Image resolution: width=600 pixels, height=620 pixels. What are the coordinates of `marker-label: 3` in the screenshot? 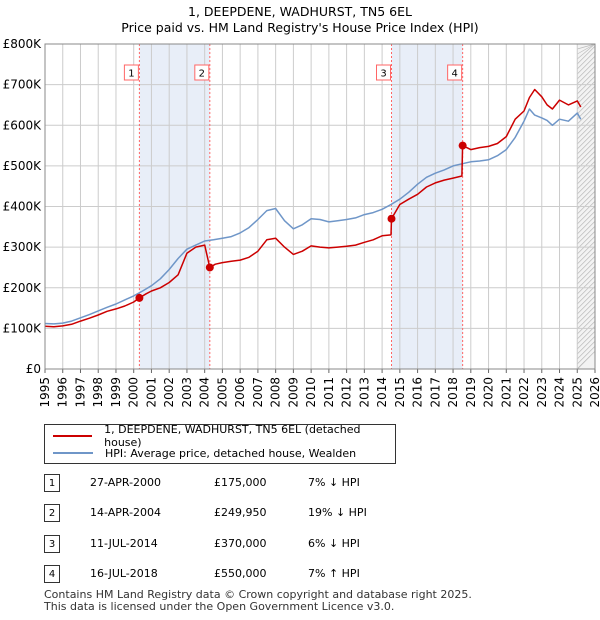 It's located at (383, 74).